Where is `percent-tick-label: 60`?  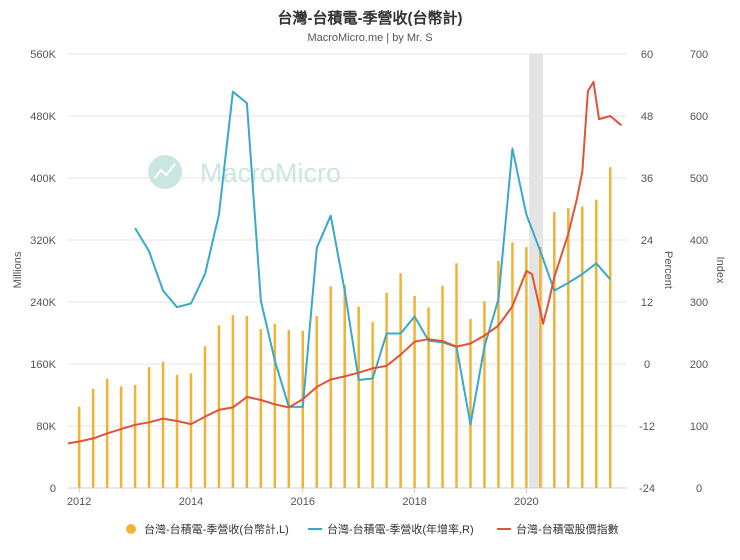
percent-tick-label: 60 is located at coordinates (647, 55).